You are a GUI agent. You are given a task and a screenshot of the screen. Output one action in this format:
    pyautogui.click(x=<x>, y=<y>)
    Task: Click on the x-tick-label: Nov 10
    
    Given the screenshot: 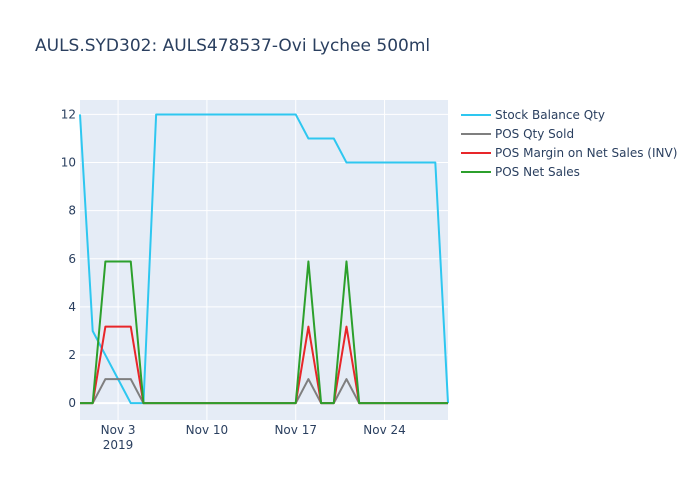 What is the action you would take?
    pyautogui.click(x=207, y=430)
    